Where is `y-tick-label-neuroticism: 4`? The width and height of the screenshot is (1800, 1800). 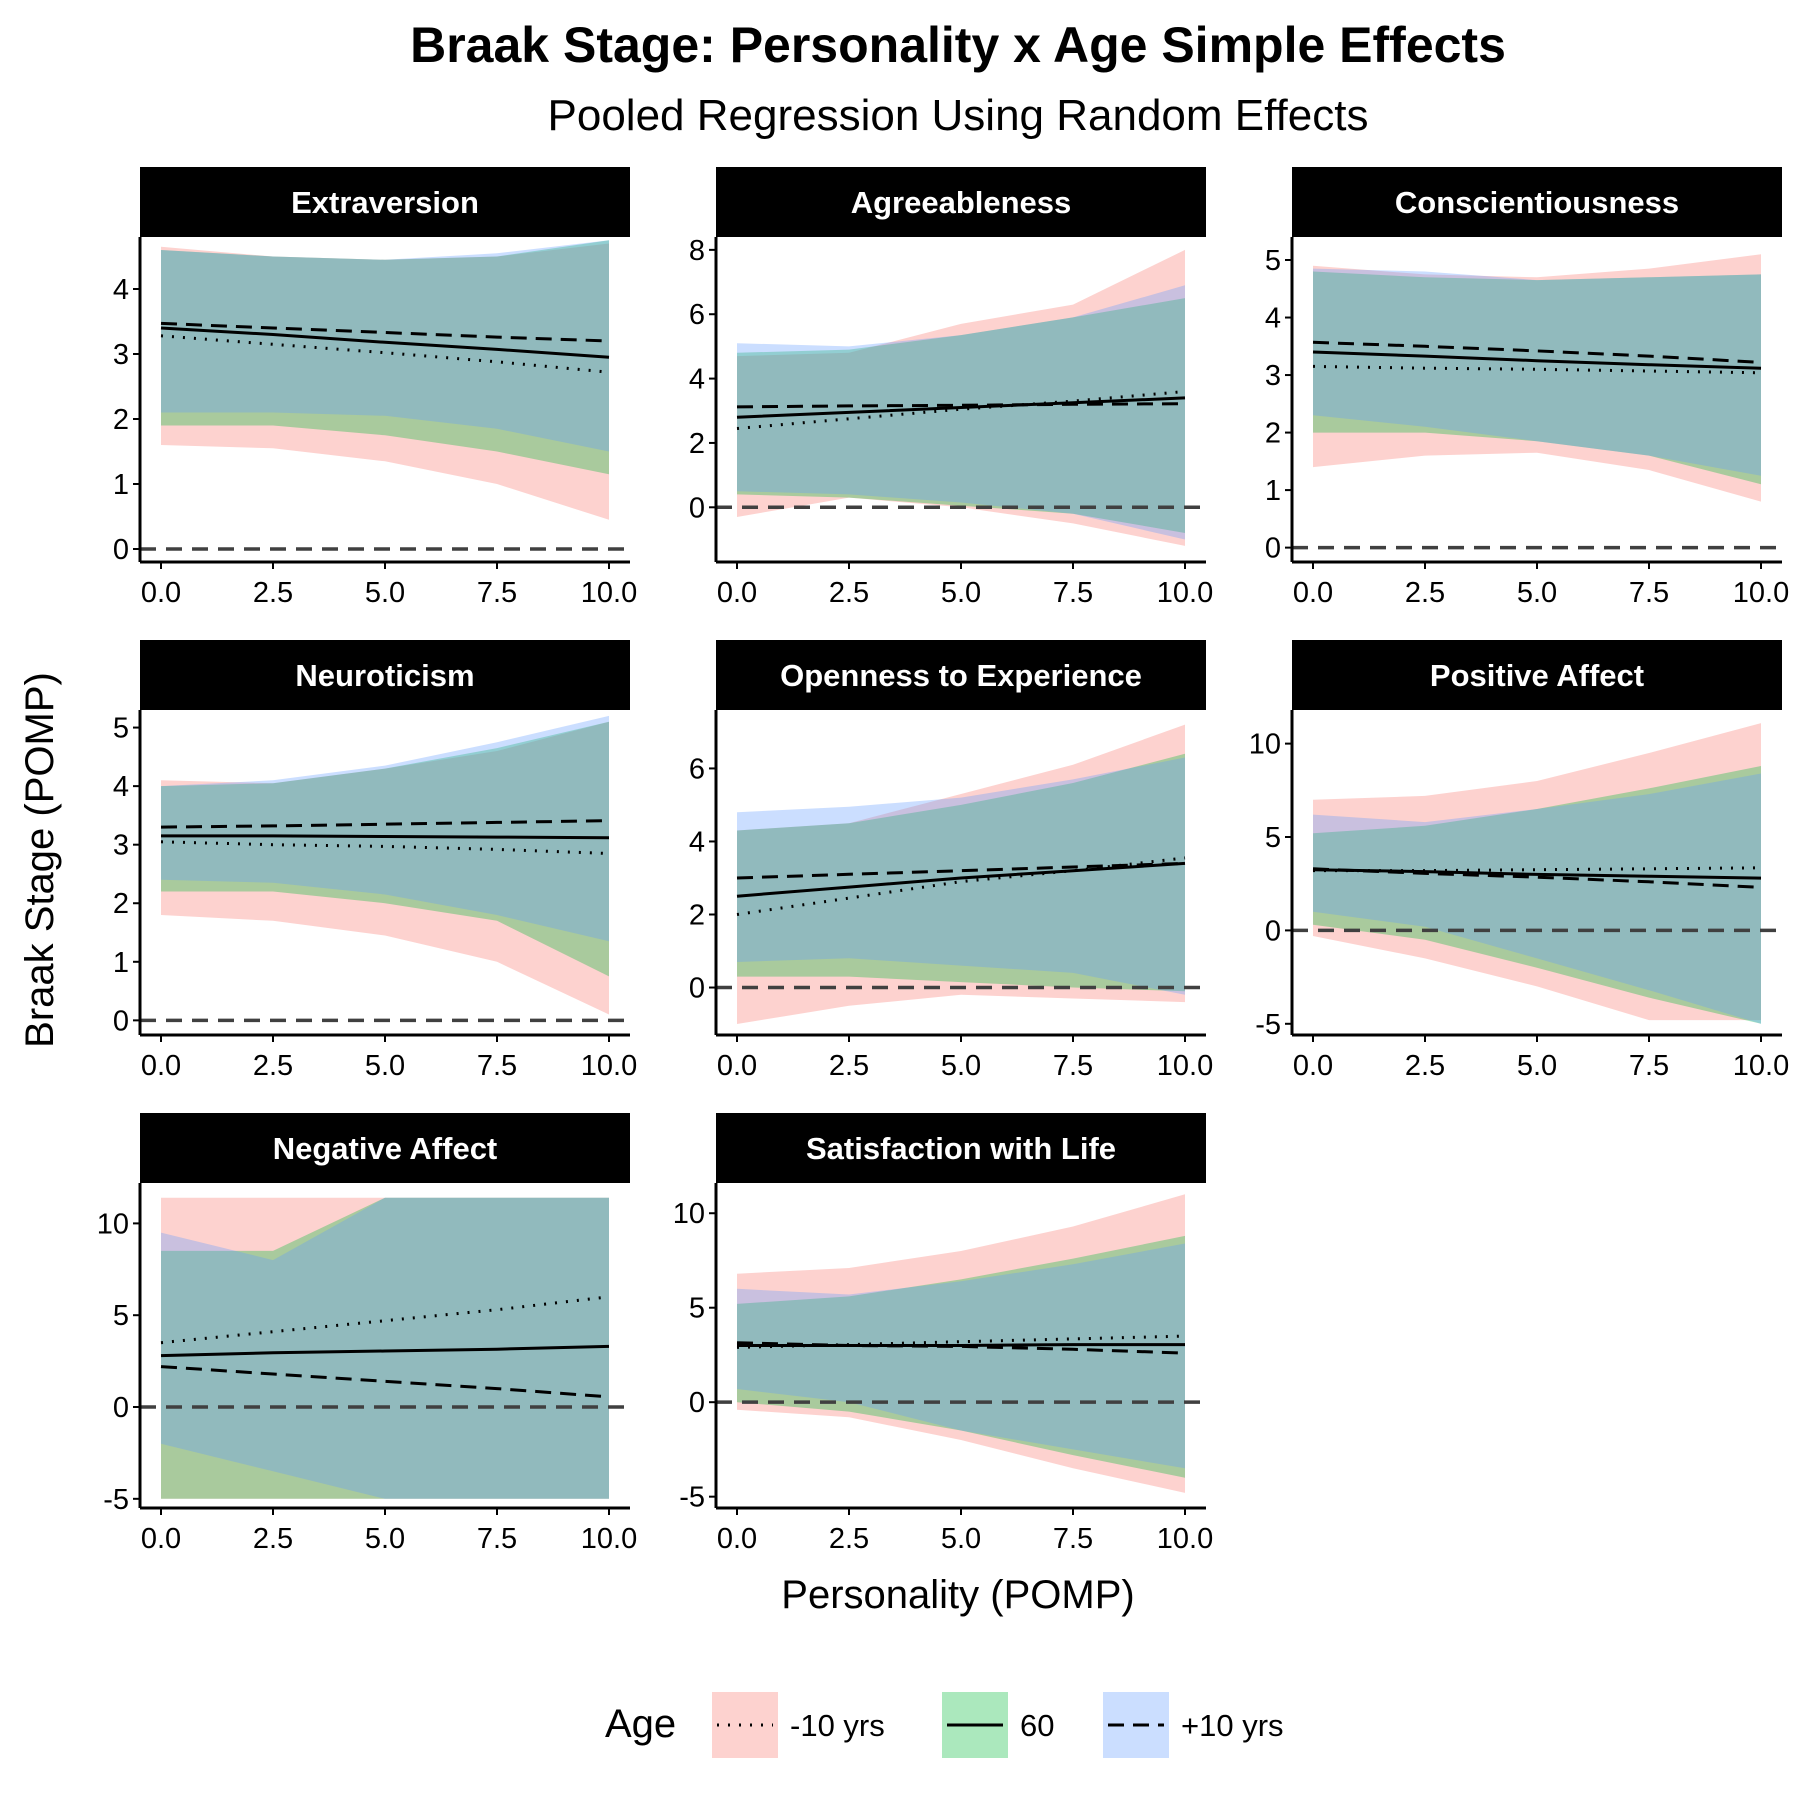 y-tick-label-neuroticism: 4 is located at coordinates (121, 787).